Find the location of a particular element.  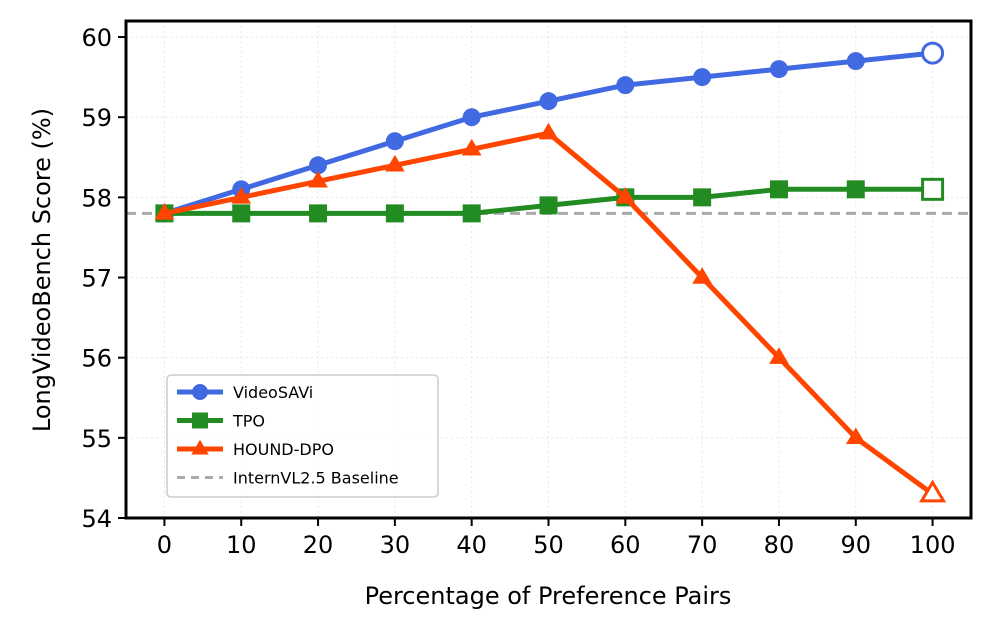

series-tpo is located at coordinates (550, 200).